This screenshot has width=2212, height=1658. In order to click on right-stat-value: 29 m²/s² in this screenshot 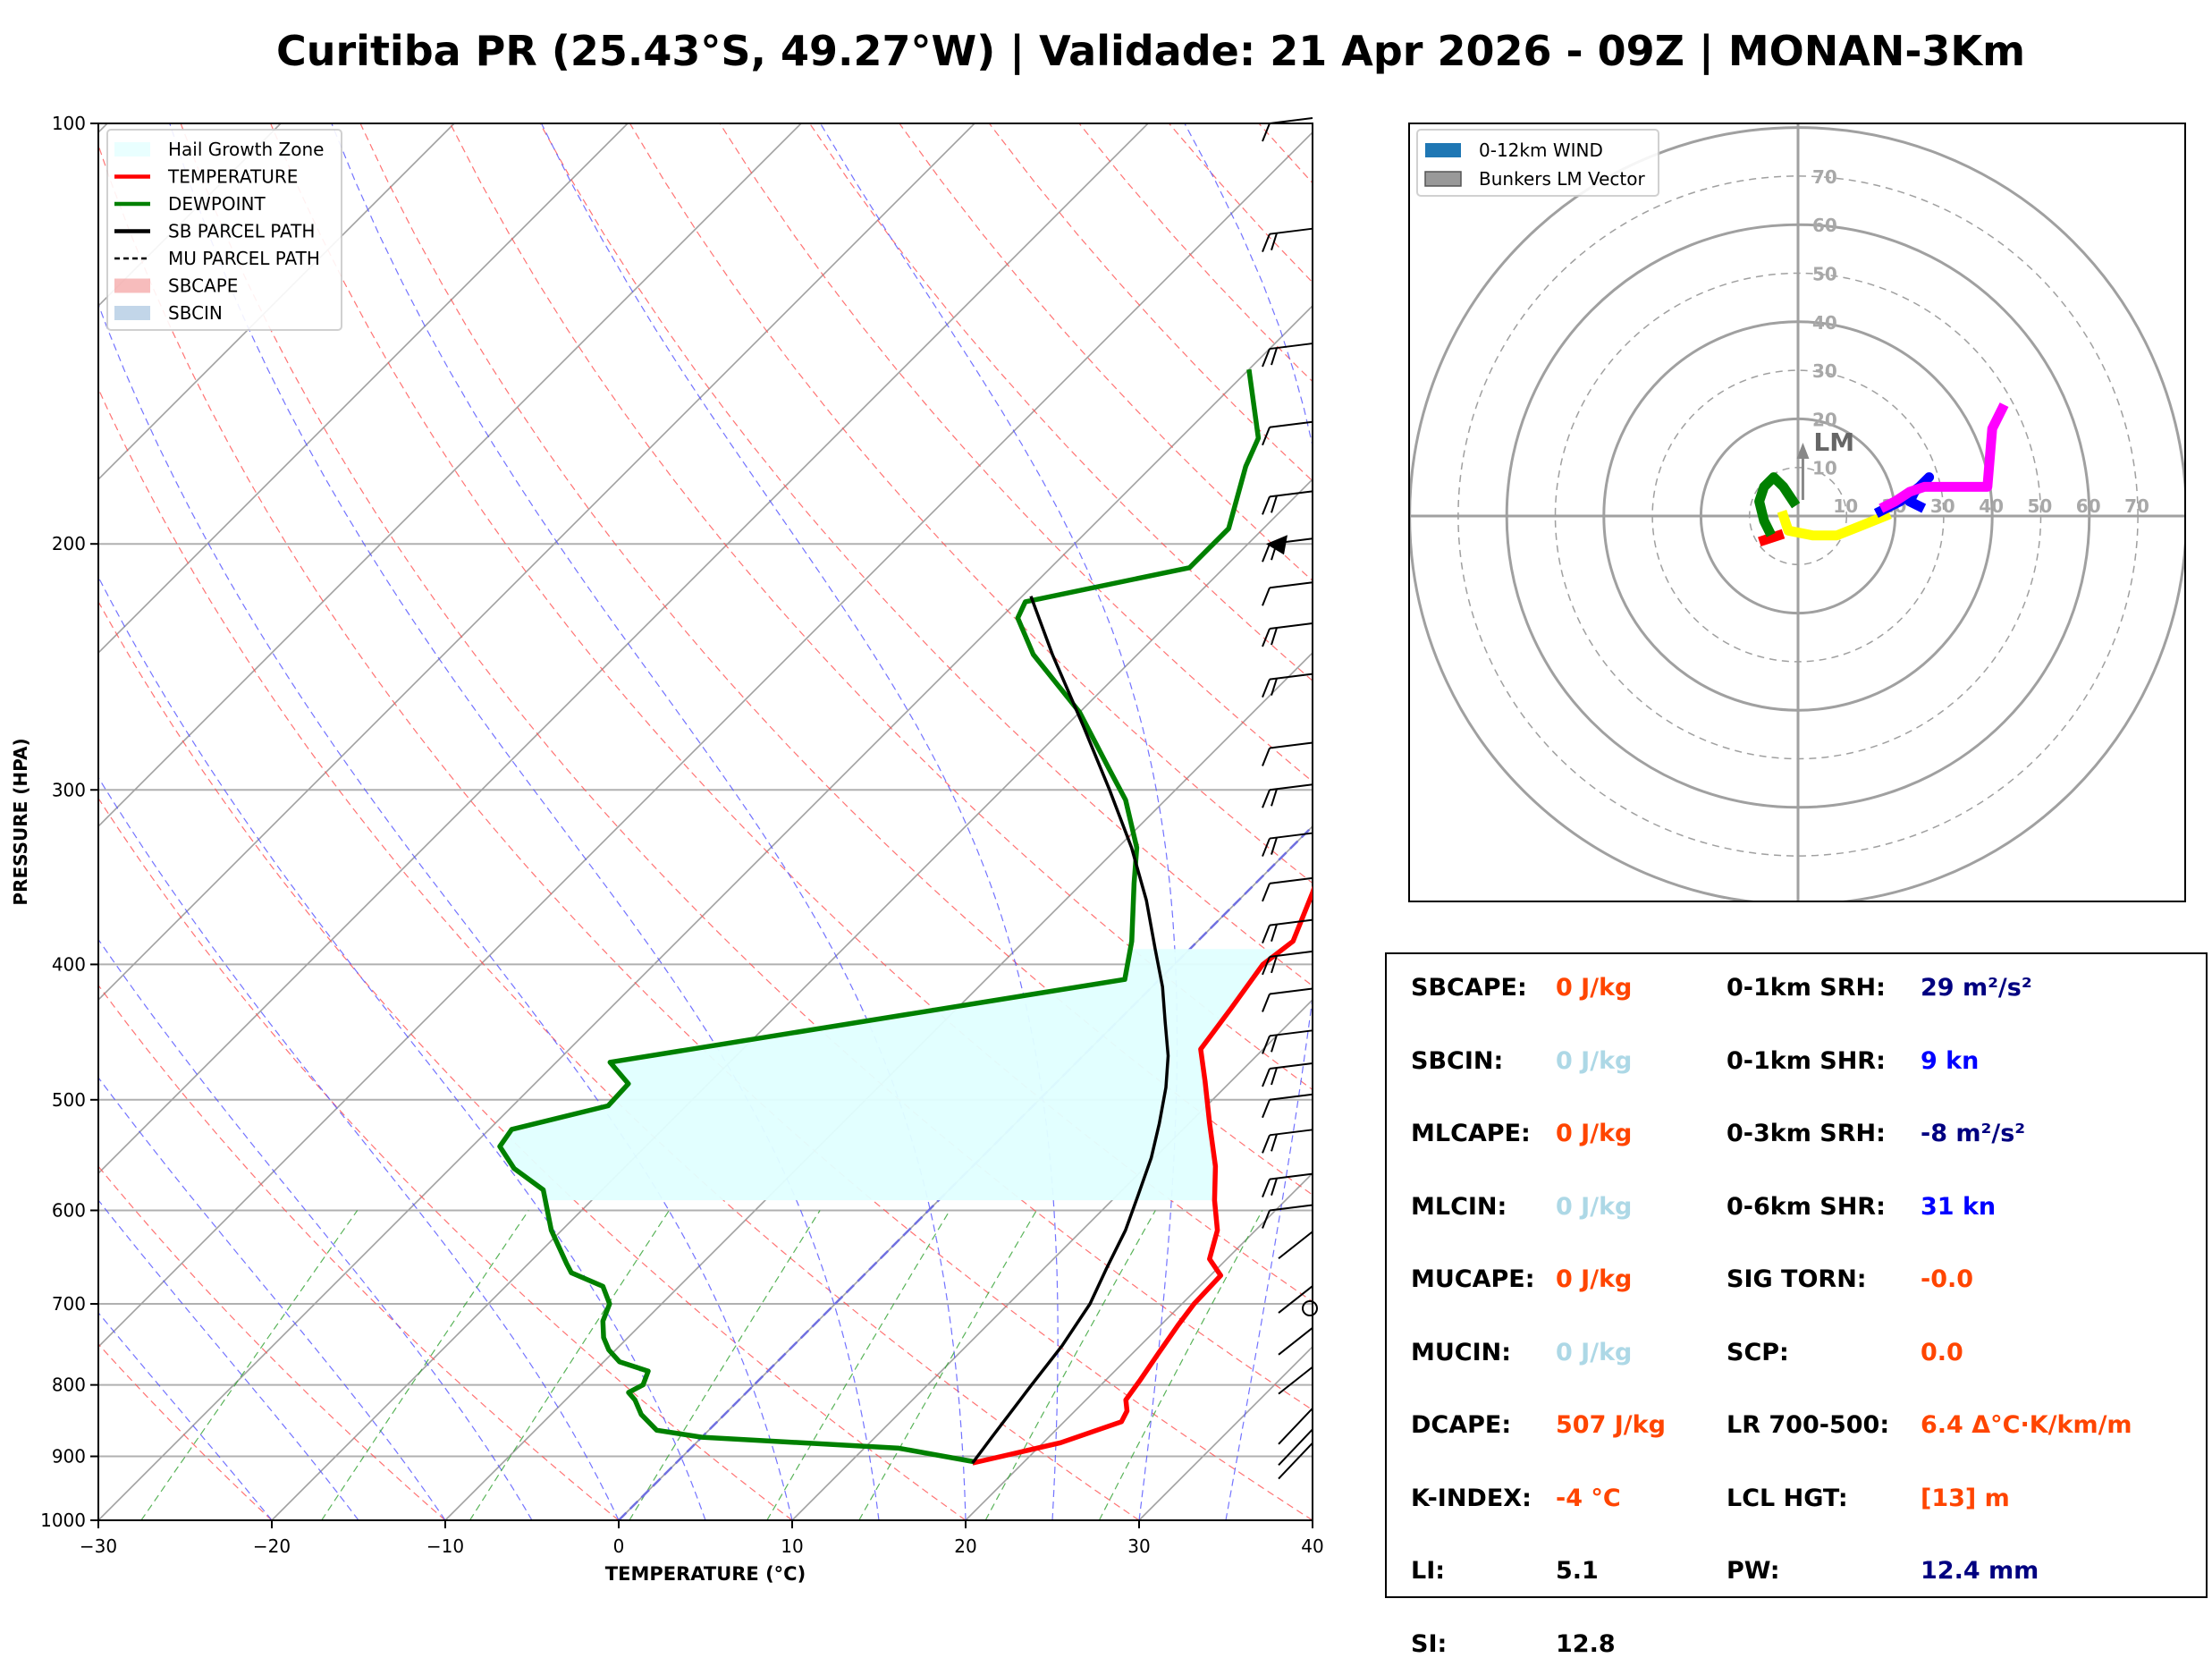, I will do `click(1976, 988)`.